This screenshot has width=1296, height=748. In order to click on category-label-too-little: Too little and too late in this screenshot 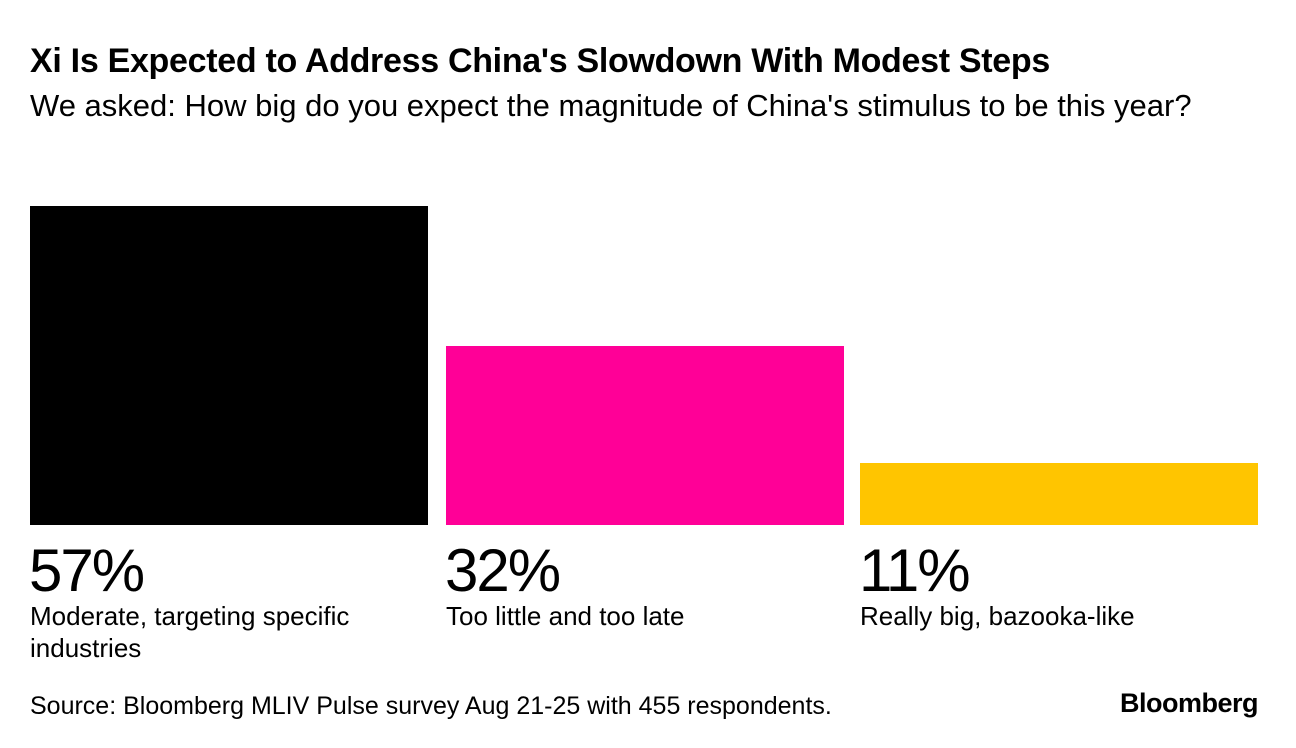, I will do `click(565, 616)`.